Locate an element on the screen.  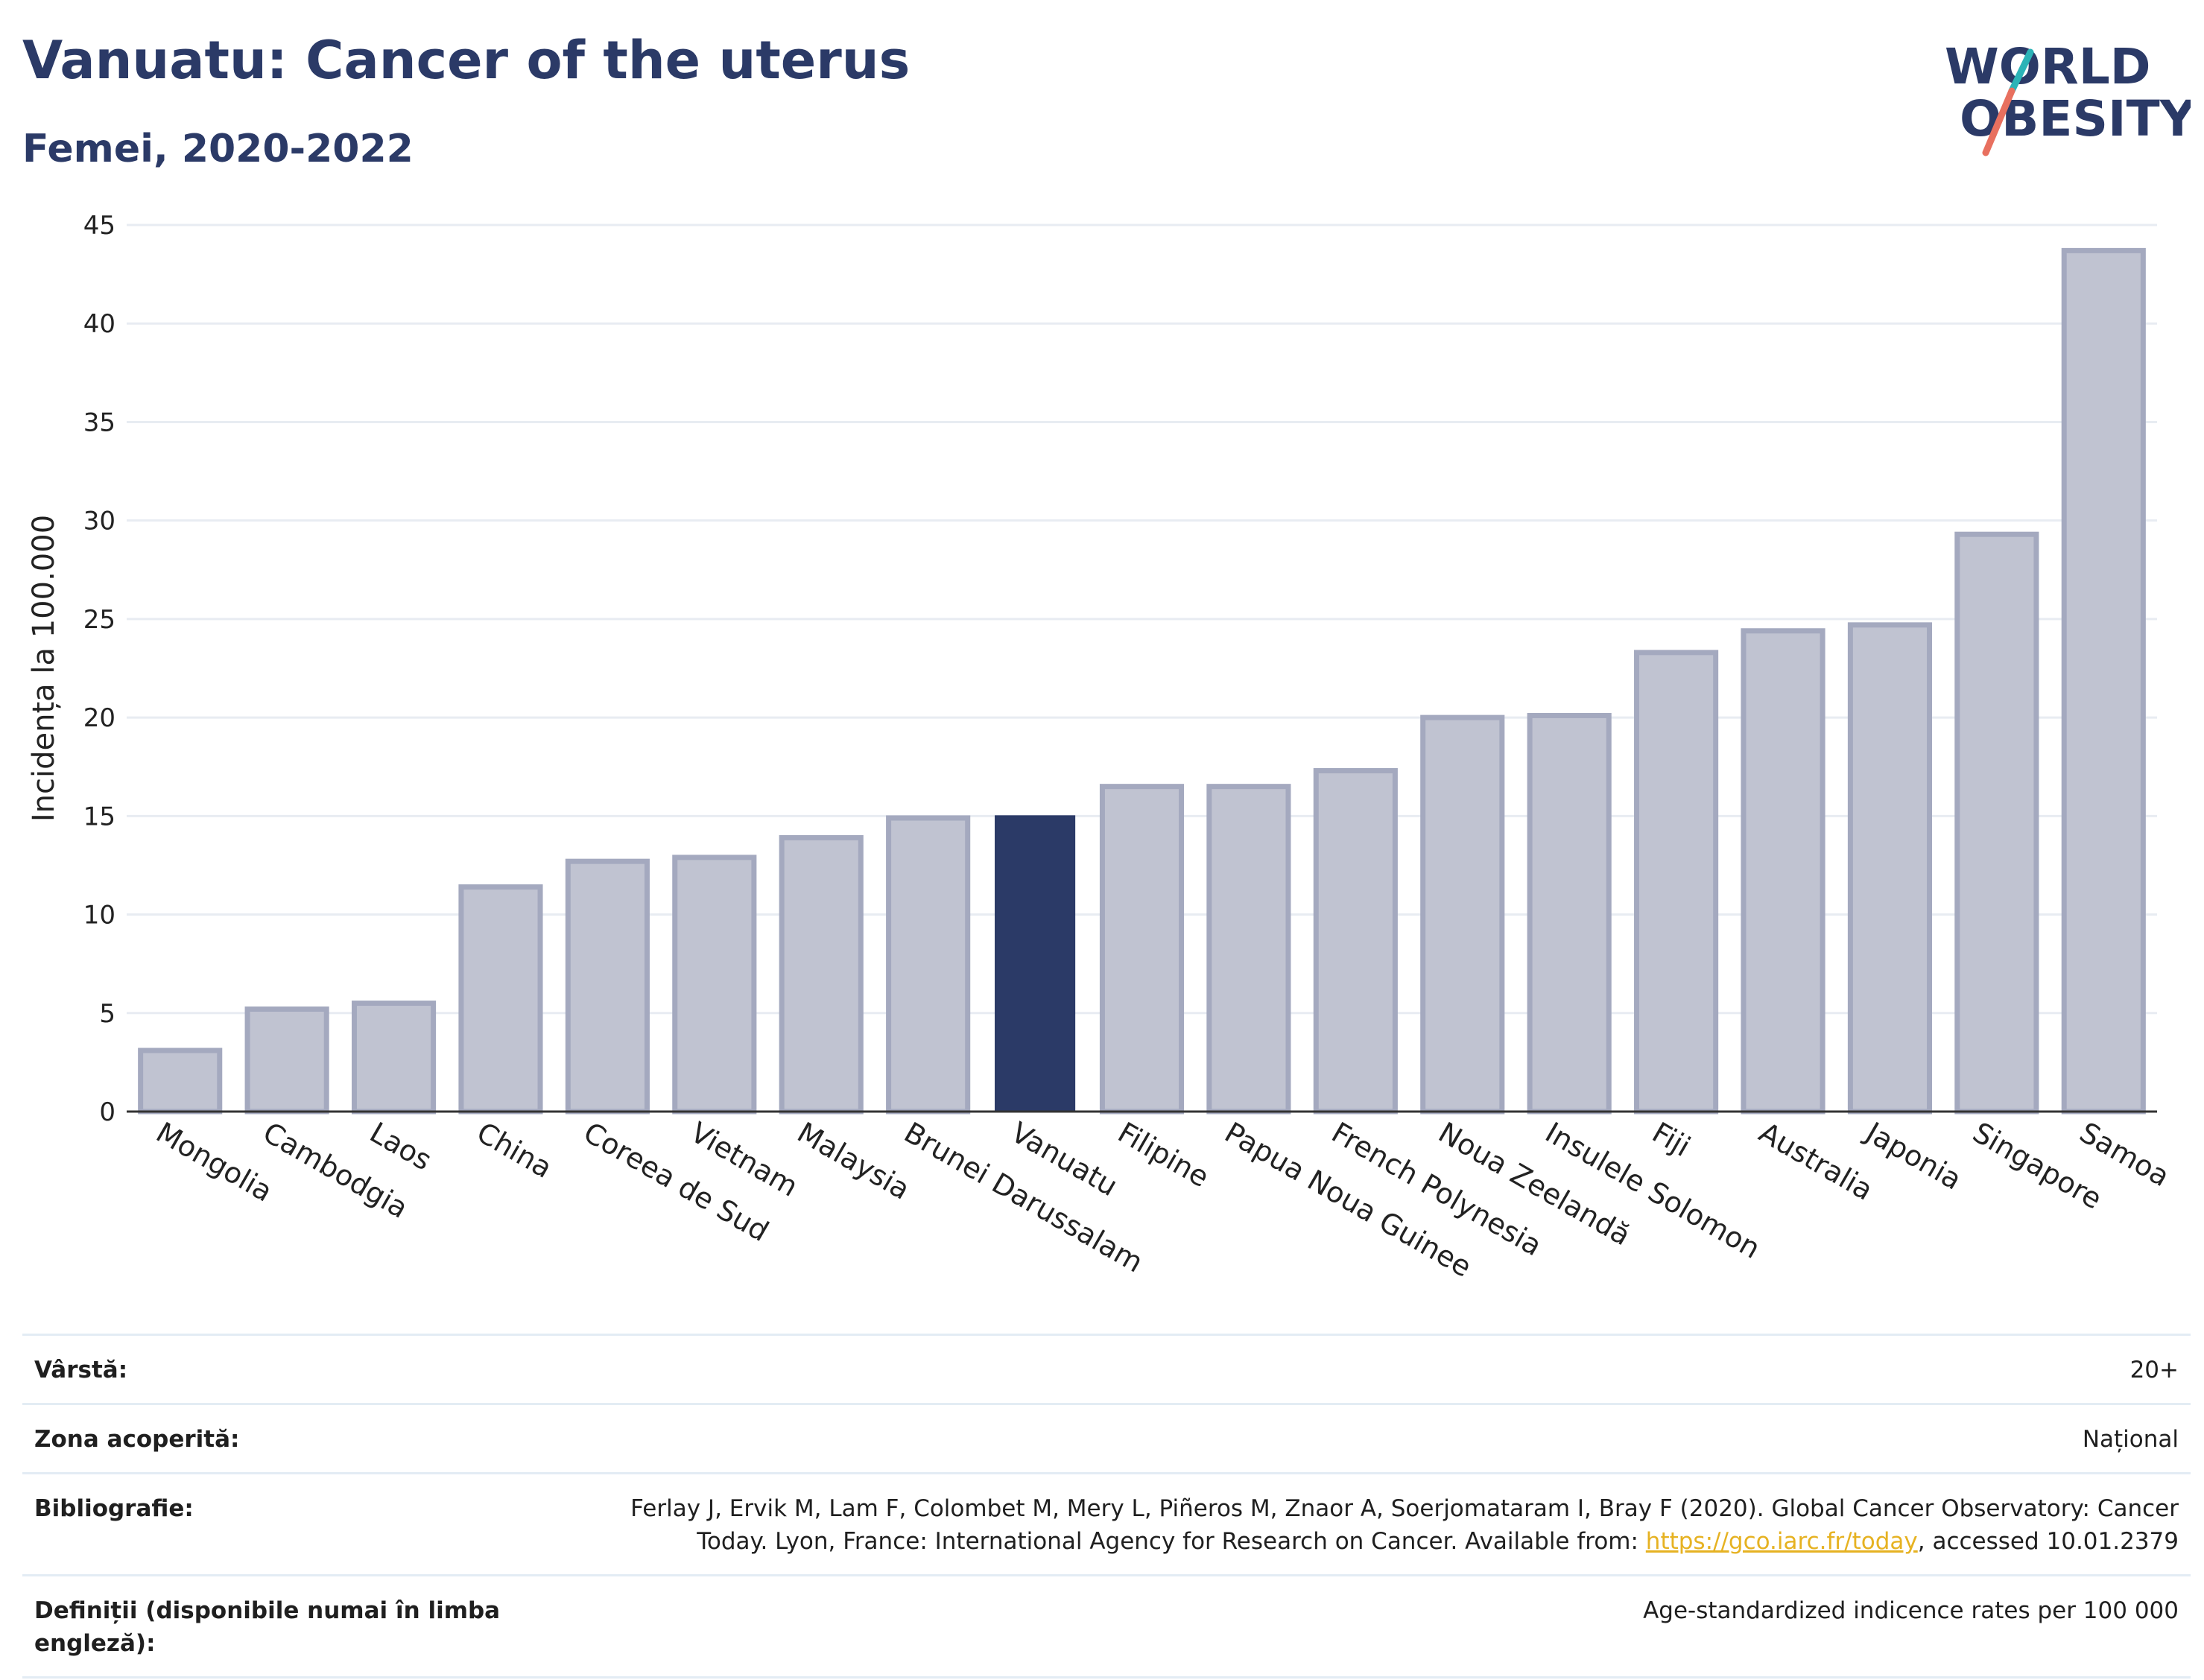
meta-row-coverage: Zona acoperită: Național is located at coordinates (1106, 1437).